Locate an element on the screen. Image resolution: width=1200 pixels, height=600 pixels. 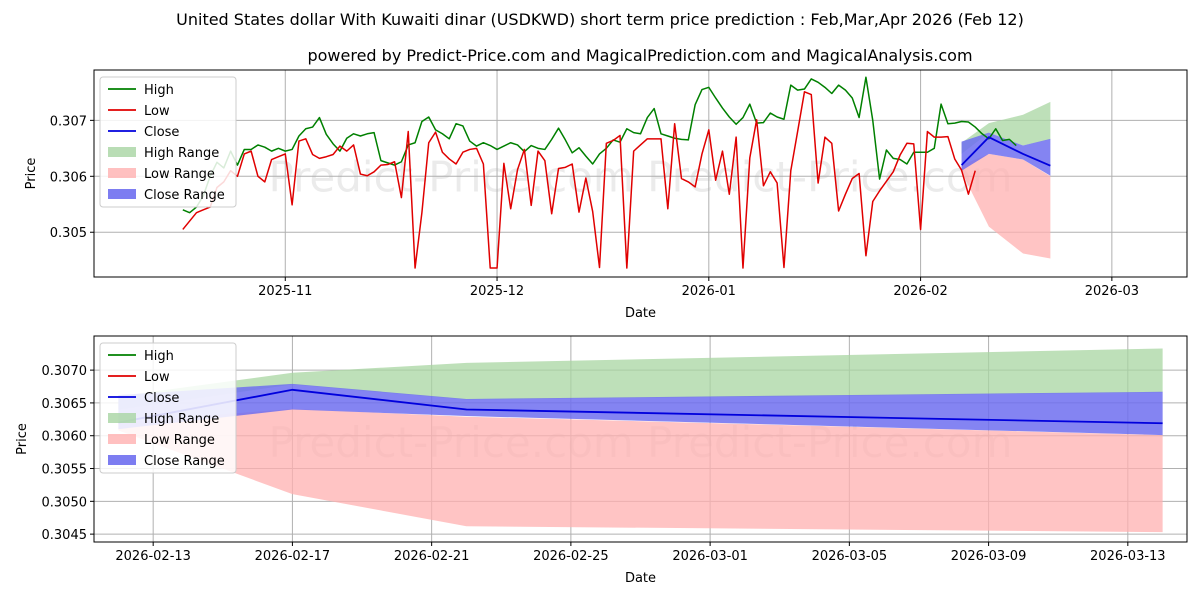
y-tick-label: 0.3045 is located at coordinates (65, 535).